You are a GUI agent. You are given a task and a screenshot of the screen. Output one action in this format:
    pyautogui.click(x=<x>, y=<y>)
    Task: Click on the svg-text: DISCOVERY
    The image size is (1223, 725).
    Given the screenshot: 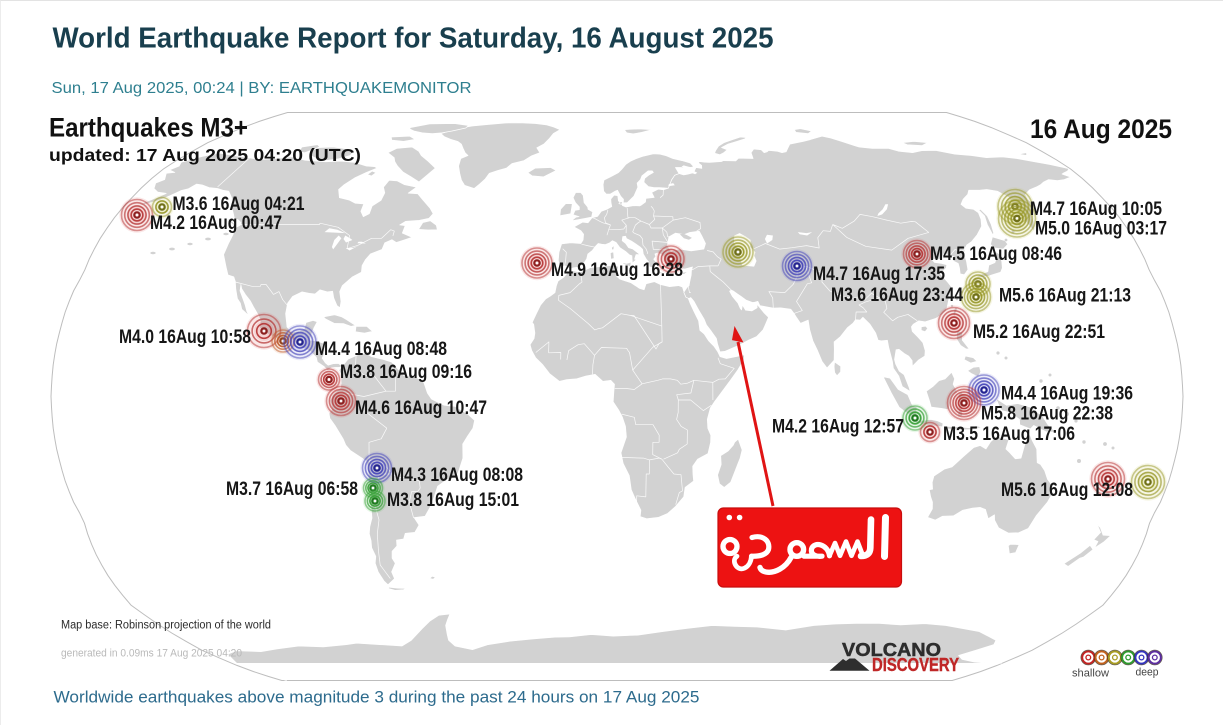 What is the action you would take?
    pyautogui.click(x=916, y=664)
    